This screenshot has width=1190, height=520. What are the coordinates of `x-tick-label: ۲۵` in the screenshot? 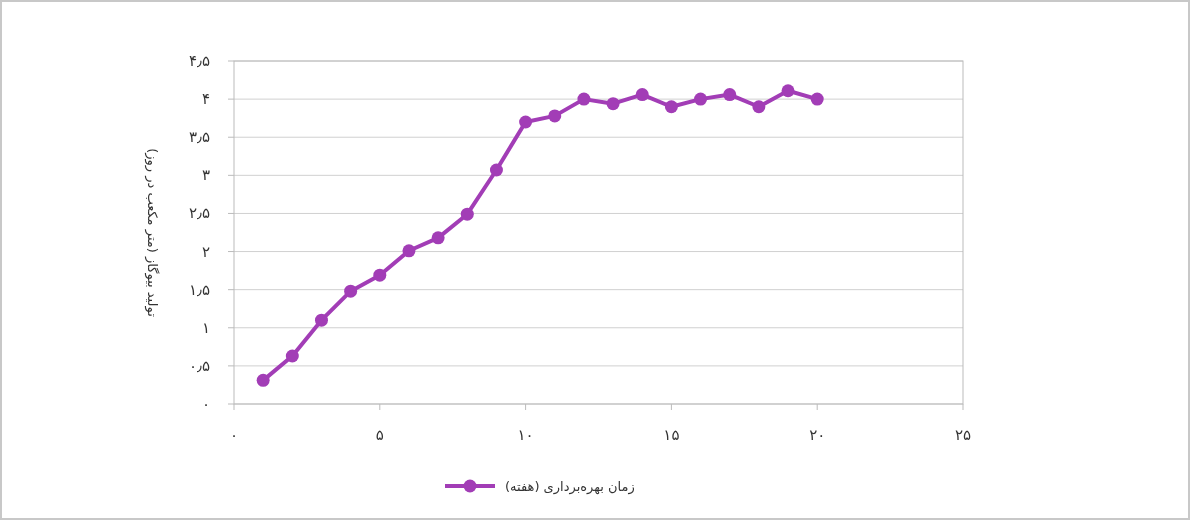 It's located at (963, 435).